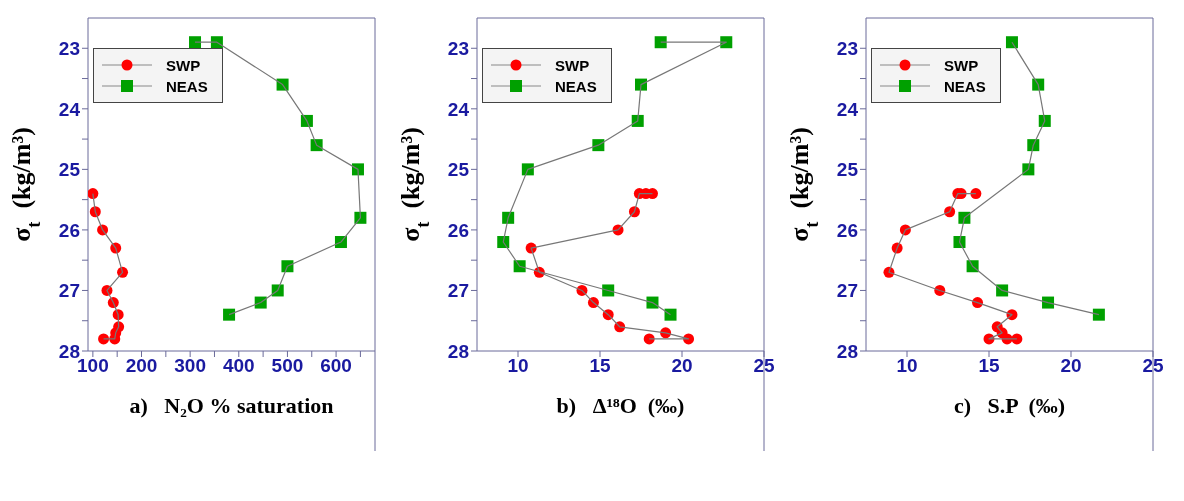 Image resolution: width=1184 pixels, height=501 pixels. Describe the element at coordinates (336, 366) in the screenshot. I see `x-tick-label: 600` at that location.